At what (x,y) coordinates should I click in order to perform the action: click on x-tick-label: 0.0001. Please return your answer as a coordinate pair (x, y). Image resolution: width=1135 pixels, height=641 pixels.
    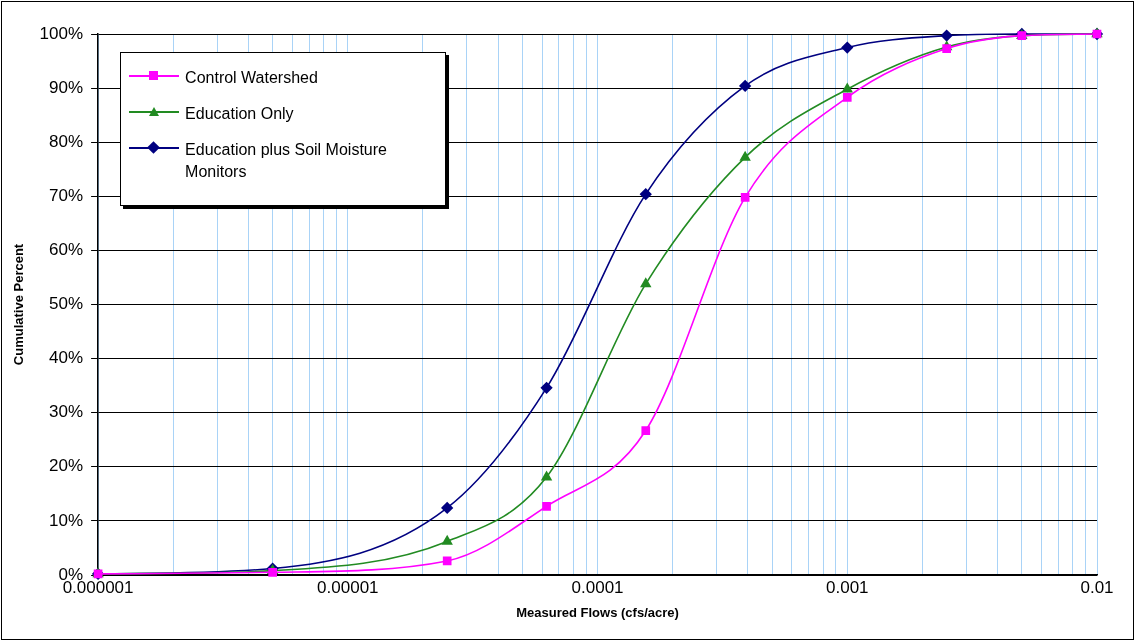
    Looking at the image, I should click on (597, 587).